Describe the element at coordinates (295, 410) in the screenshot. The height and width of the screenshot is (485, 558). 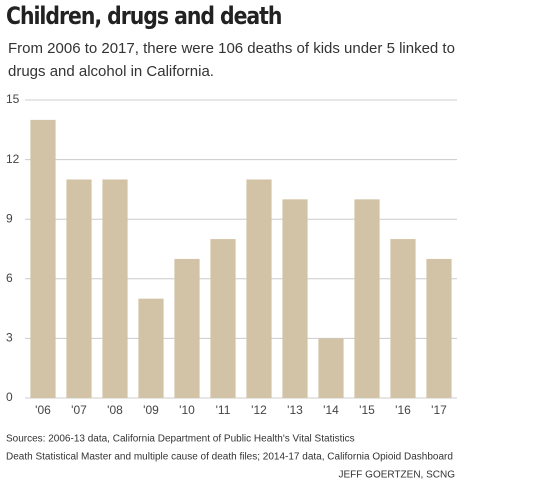
I see `x-tick-label: '13` at that location.